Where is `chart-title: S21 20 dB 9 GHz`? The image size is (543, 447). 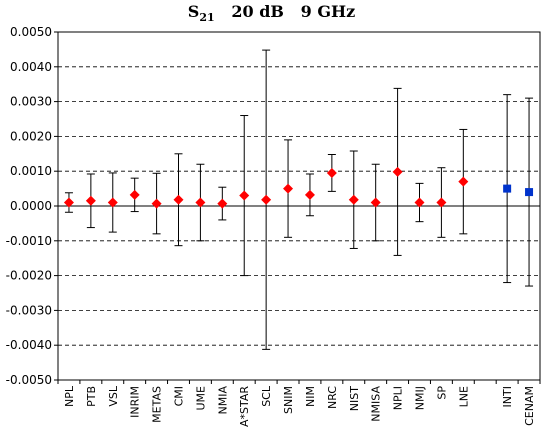
chart-title: S21 20 dB 9 GHz is located at coordinates (271, 13).